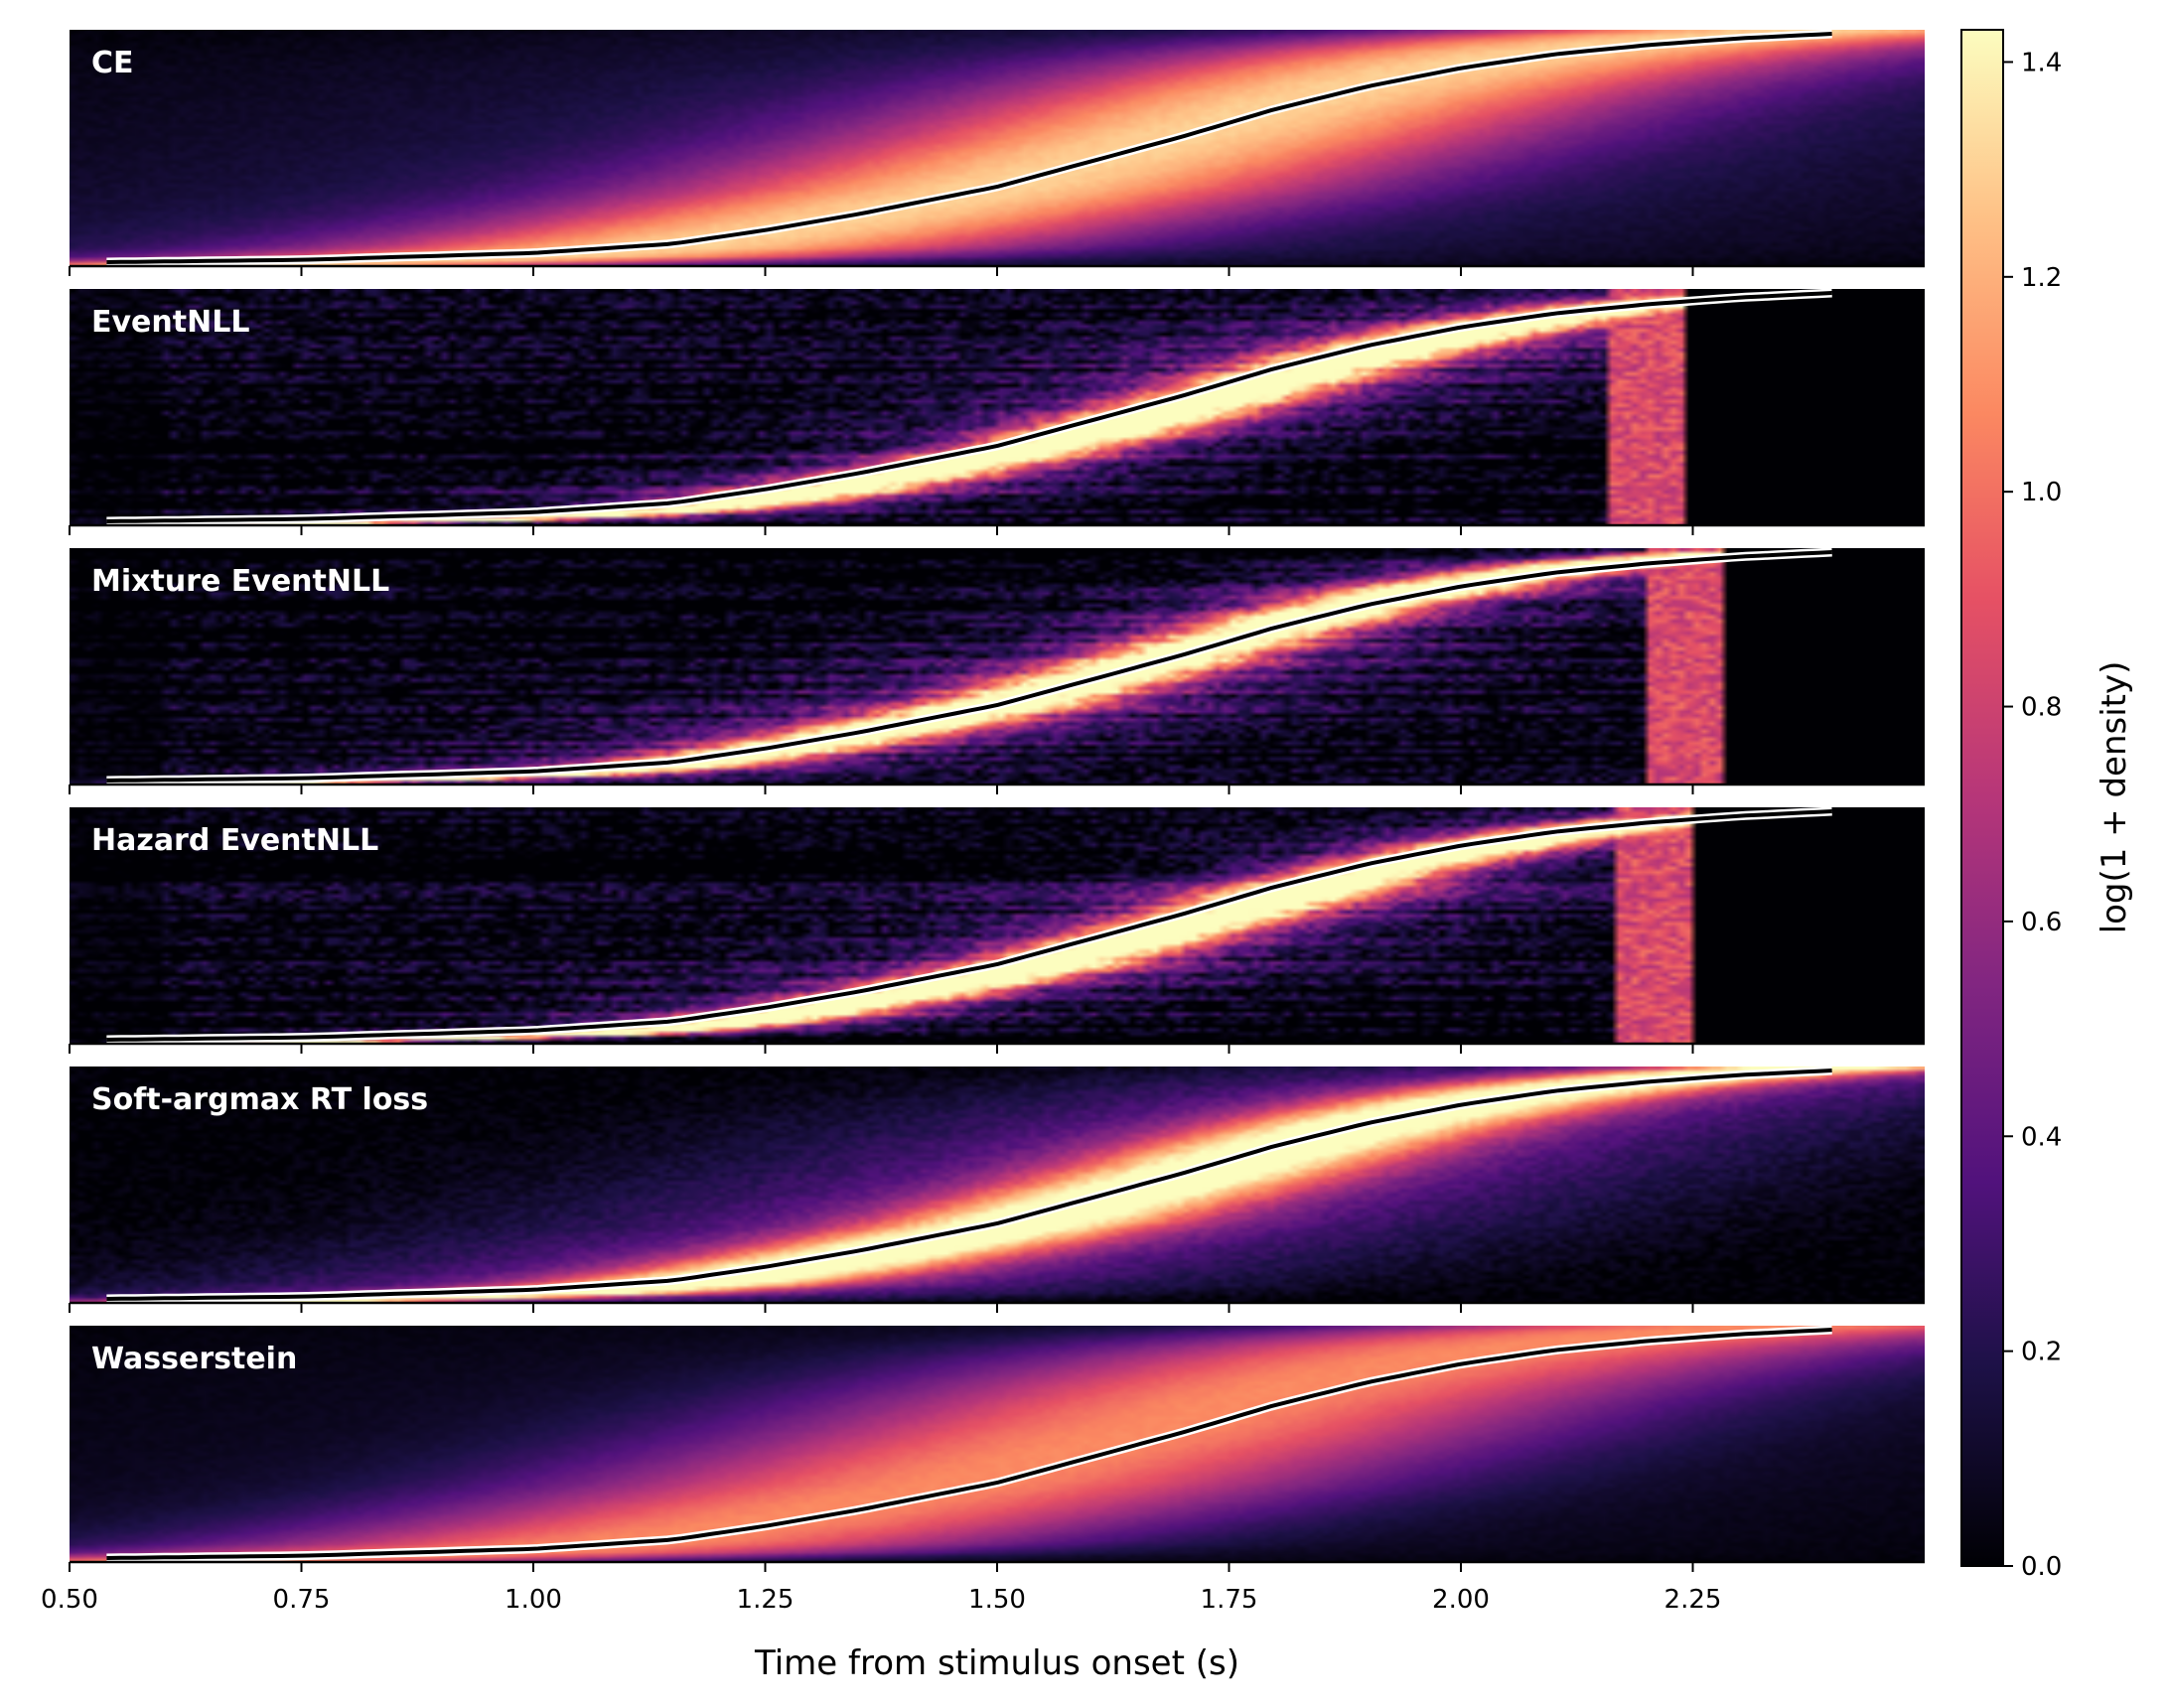  What do you see at coordinates (69, 1600) in the screenshot?
I see `x-tick-label: 0.50` at bounding box center [69, 1600].